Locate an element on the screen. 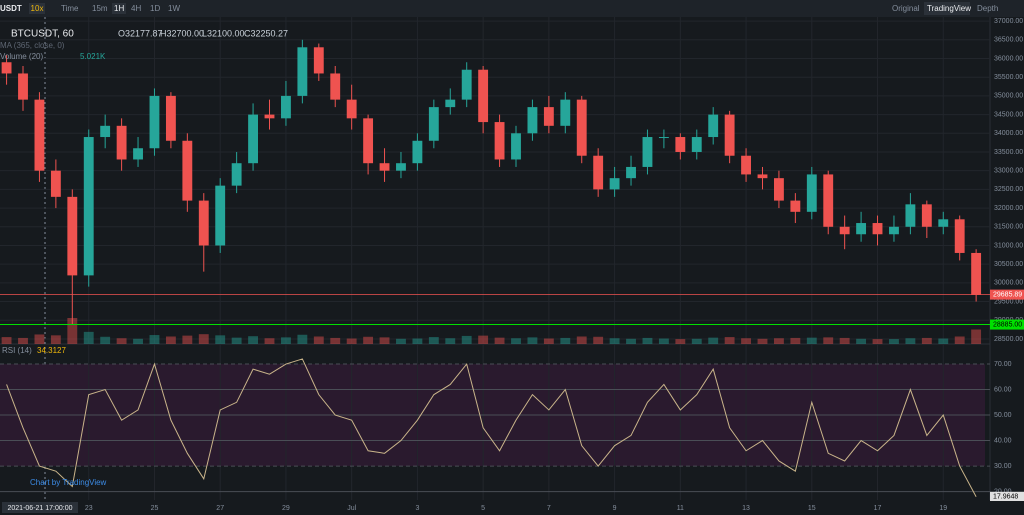 The height and width of the screenshot is (515, 1024). y-tick-label: 33500.00 is located at coordinates (1008, 152).